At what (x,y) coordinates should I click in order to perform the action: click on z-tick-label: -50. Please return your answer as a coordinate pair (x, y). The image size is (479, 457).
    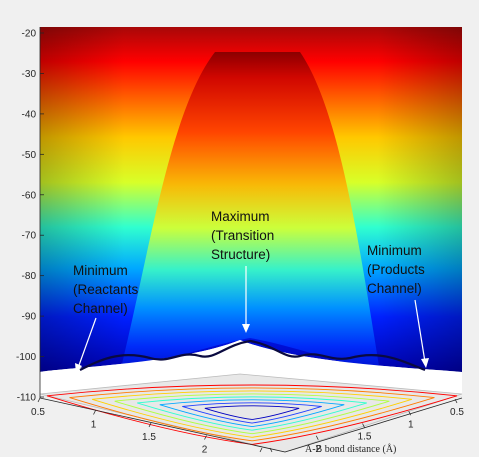
    Looking at the image, I should click on (29, 155).